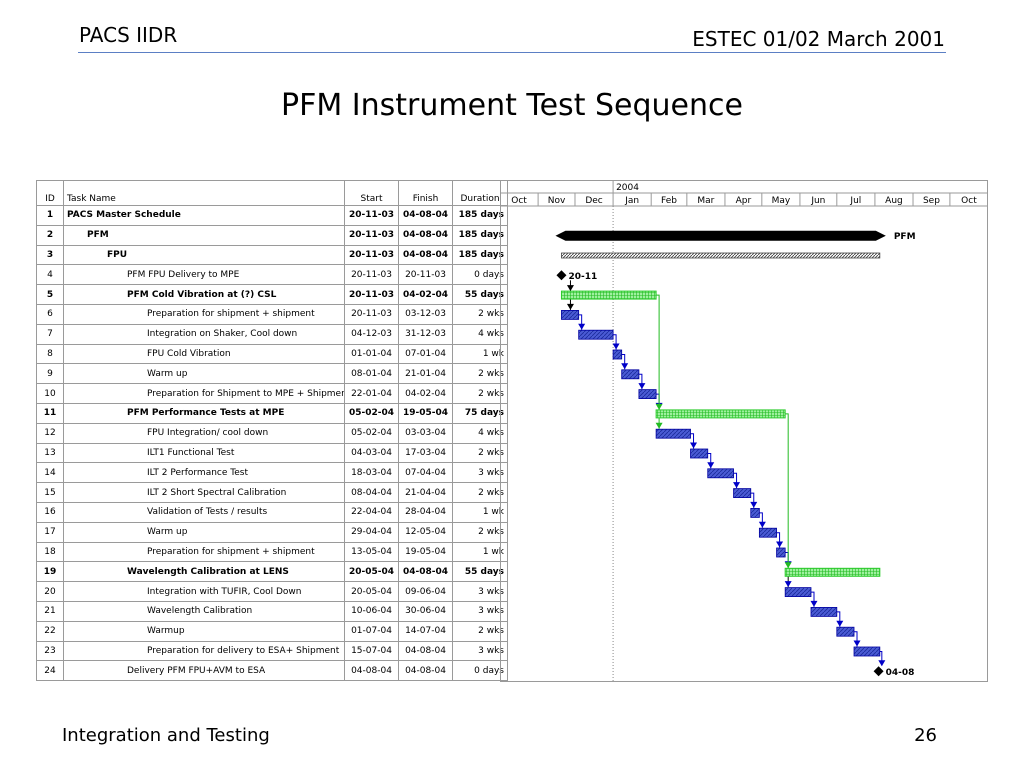 This screenshot has width=1024, height=768. Describe the element at coordinates (582, 277) in the screenshot. I see `milestone-label: 20-11` at that location.